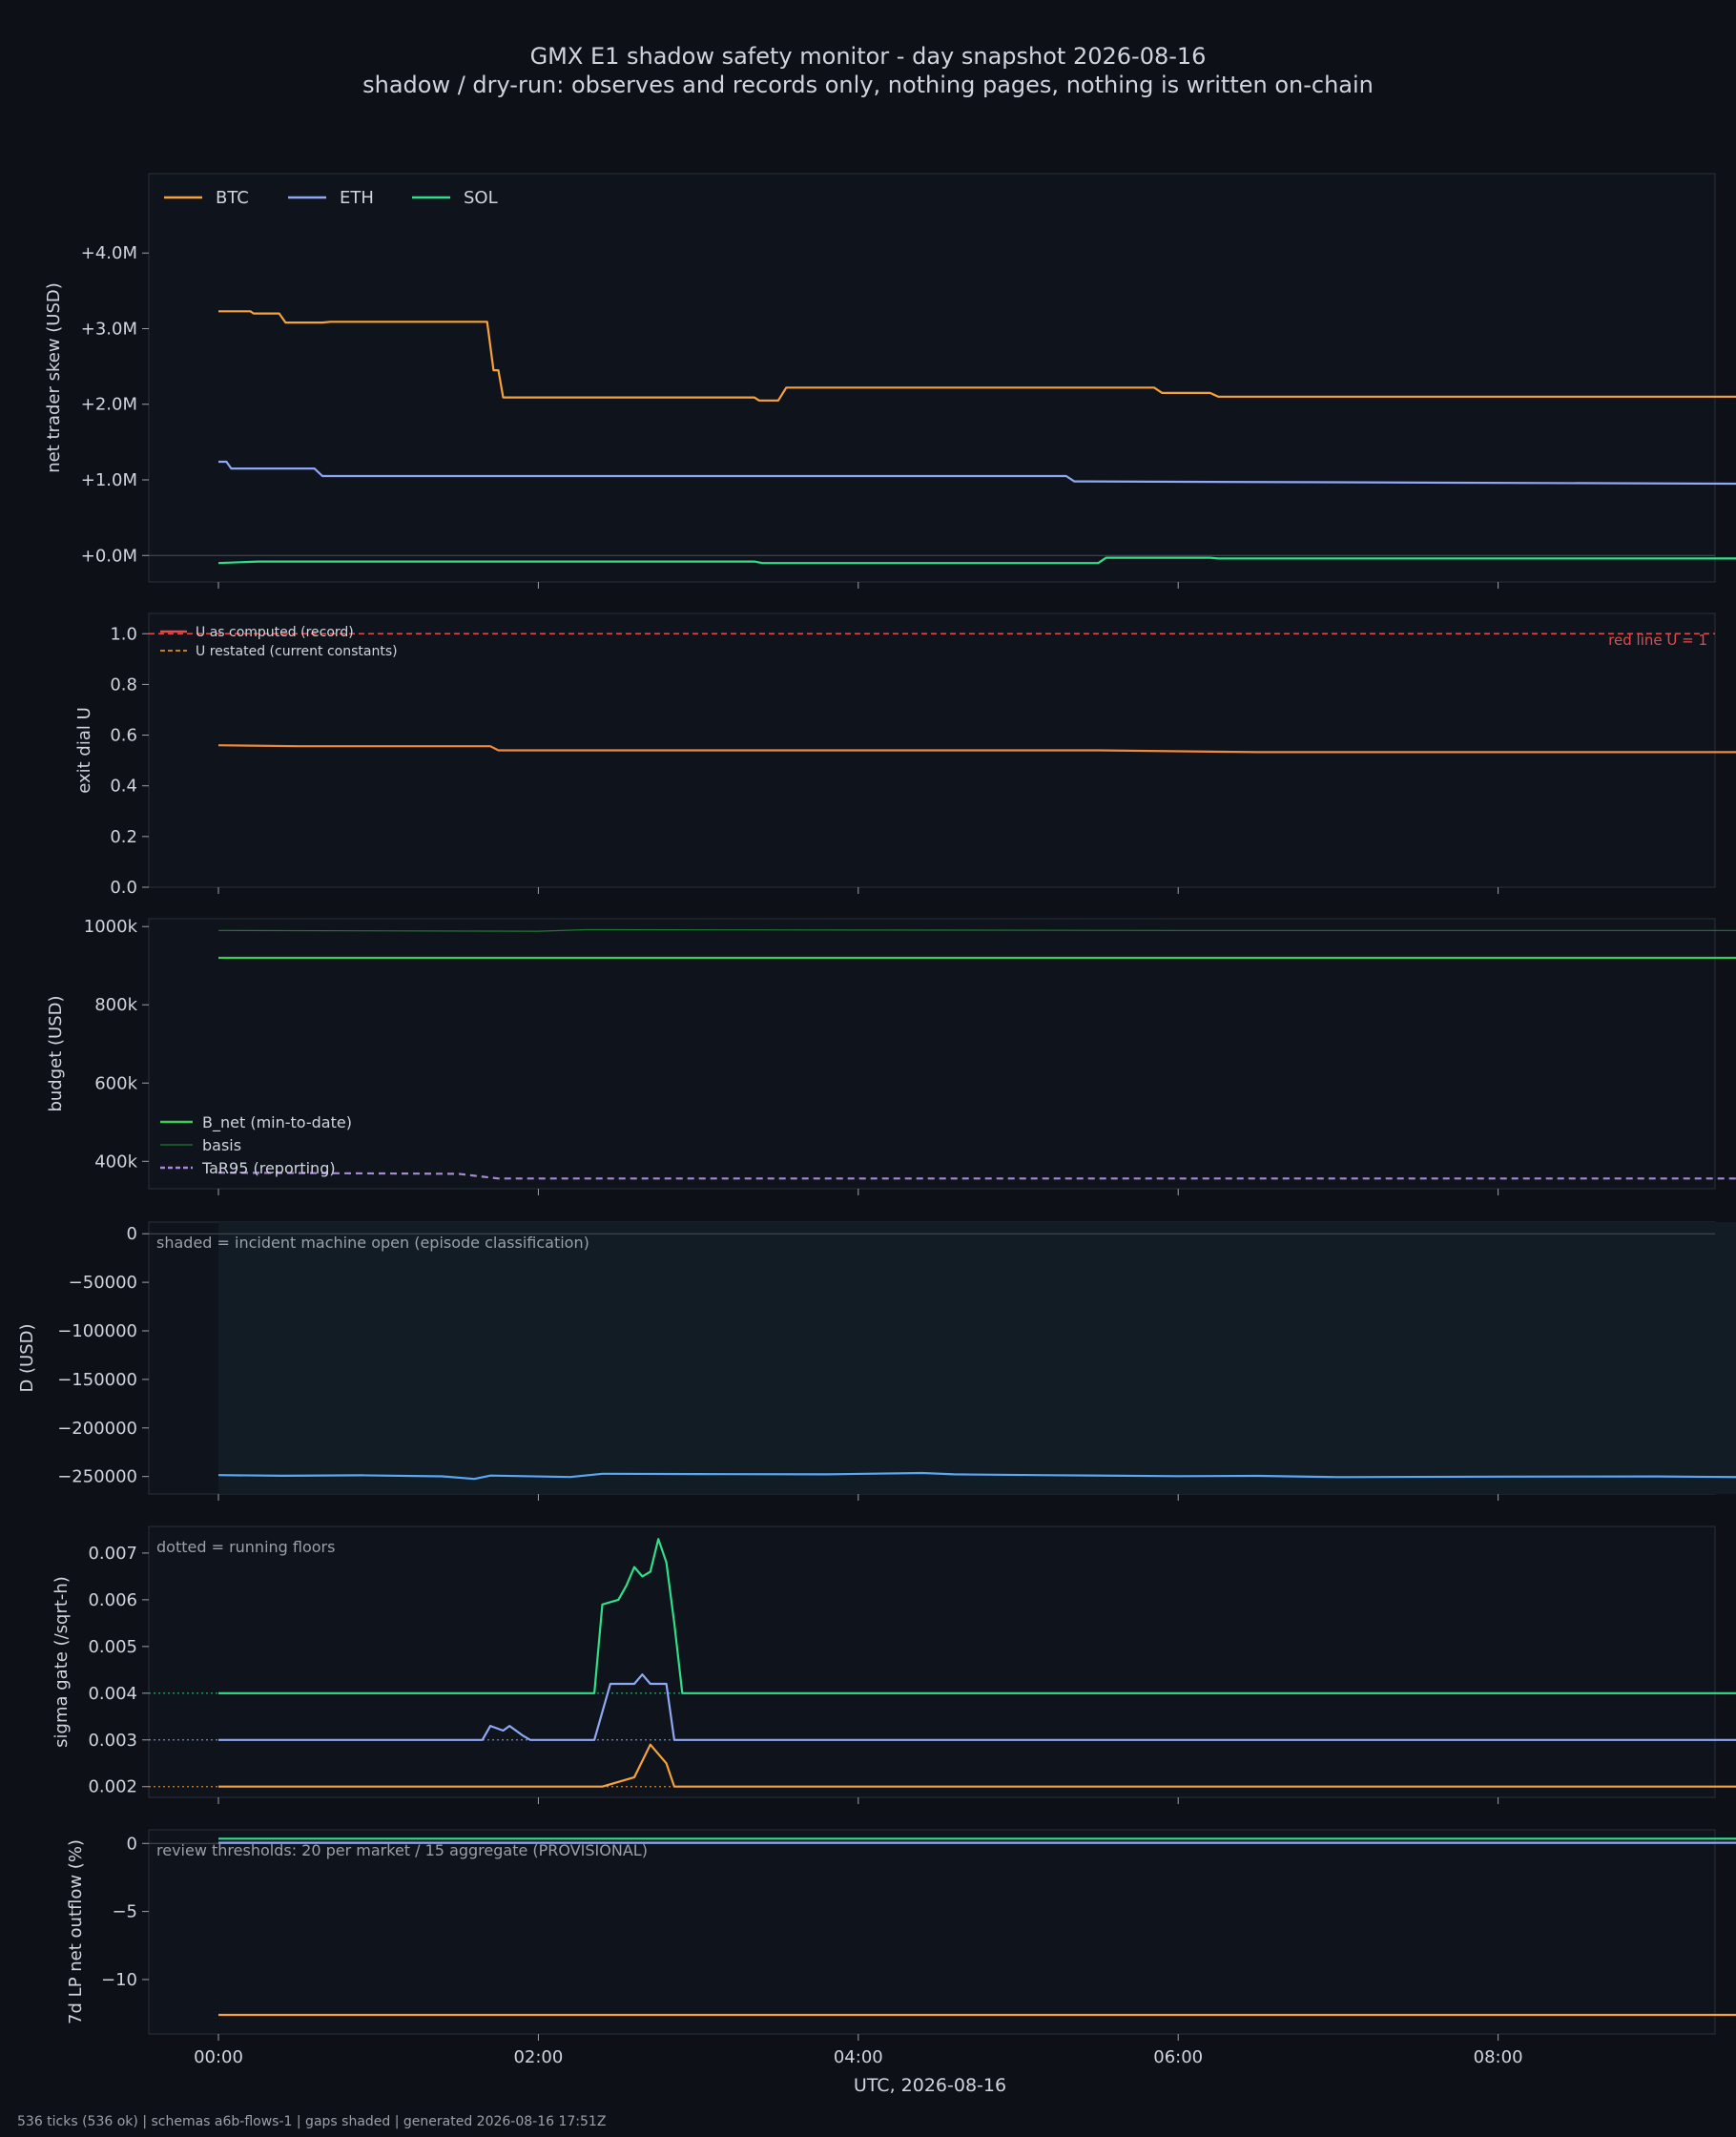  Describe the element at coordinates (245, 1547) in the screenshot. I see `panel-annotation: dotted = running floors` at that location.